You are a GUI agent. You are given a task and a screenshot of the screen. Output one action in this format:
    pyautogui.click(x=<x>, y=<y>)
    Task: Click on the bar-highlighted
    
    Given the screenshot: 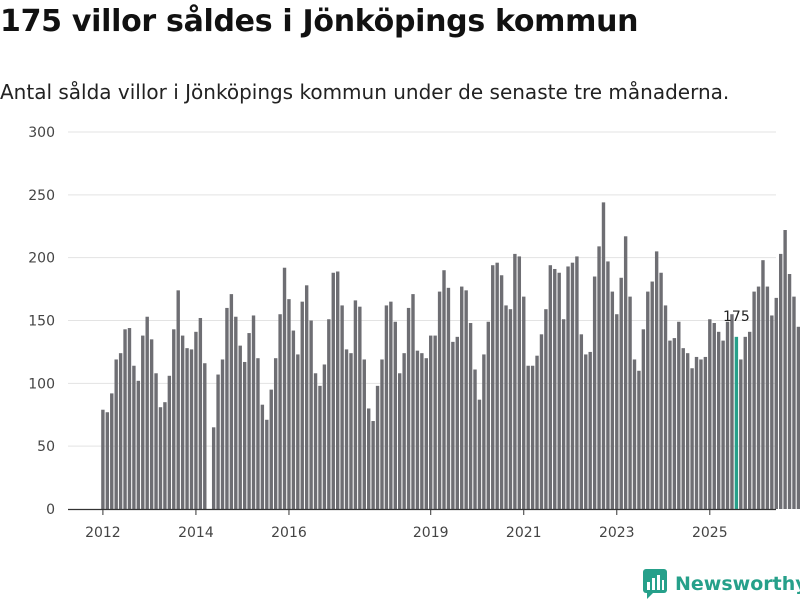 What is the action you would take?
    pyautogui.click(x=736, y=422)
    